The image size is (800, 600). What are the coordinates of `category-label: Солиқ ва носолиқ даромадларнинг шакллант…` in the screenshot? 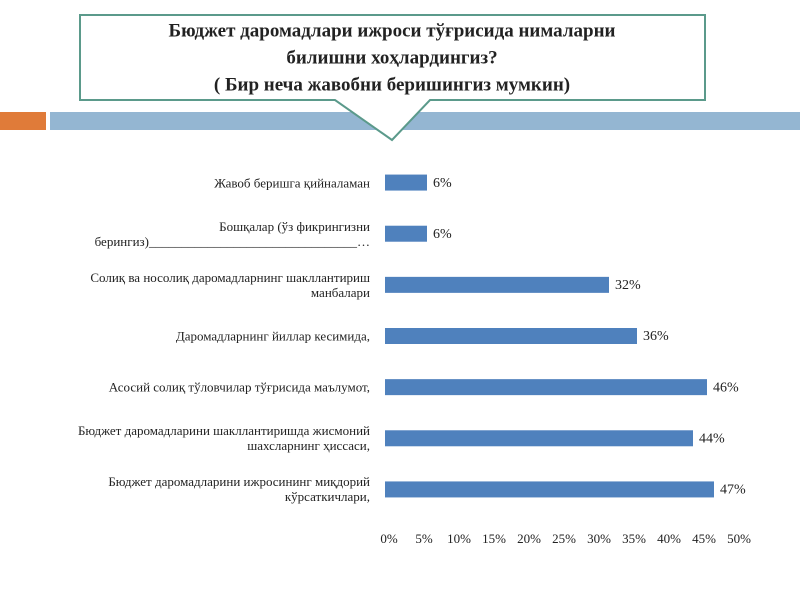 It's located at (230, 284).